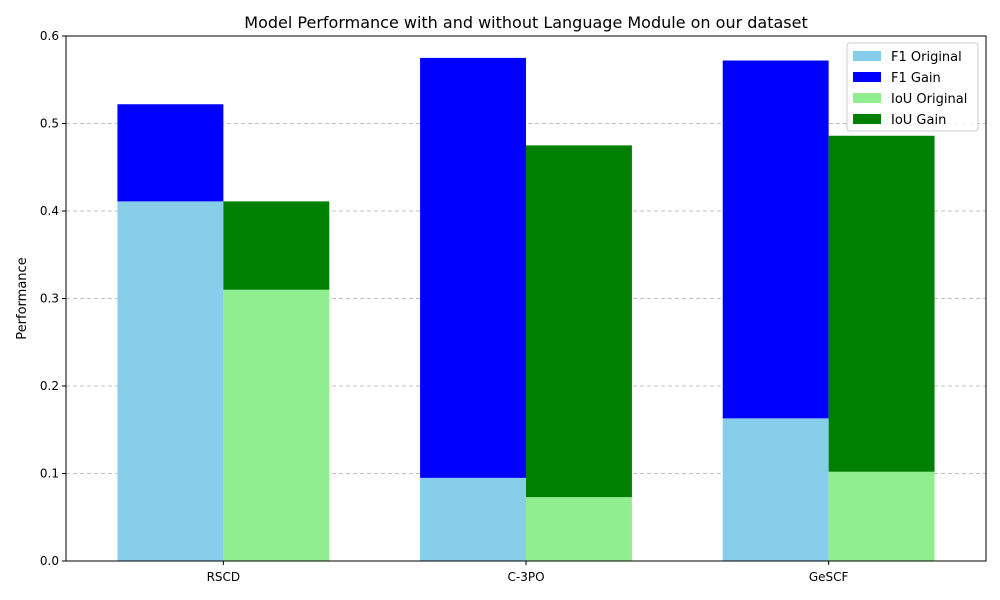  I want to click on bar-f1-gain-rscd, so click(170, 153).